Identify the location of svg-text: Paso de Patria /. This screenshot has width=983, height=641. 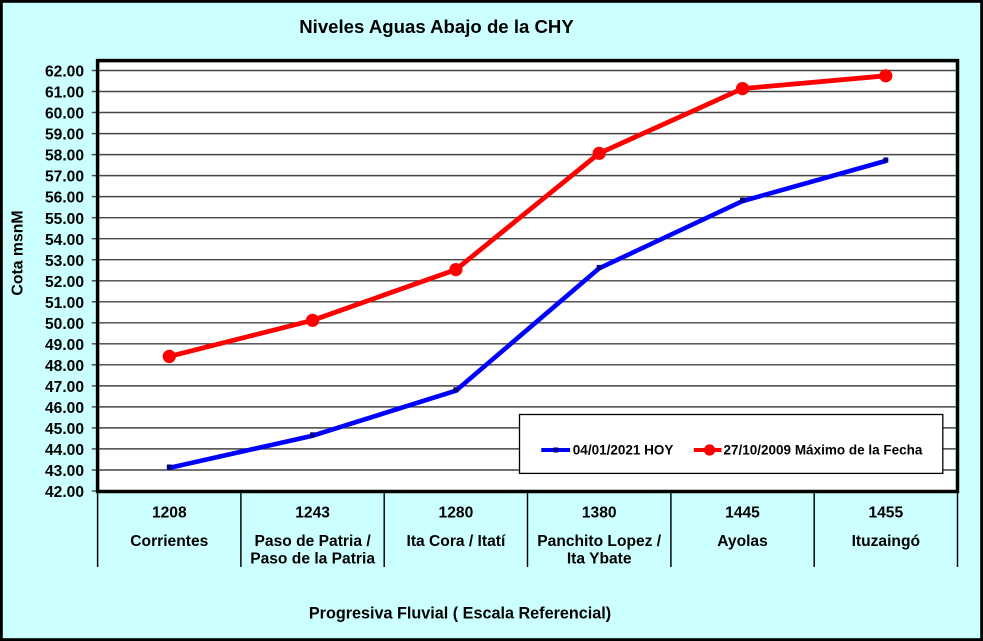
(313, 541).